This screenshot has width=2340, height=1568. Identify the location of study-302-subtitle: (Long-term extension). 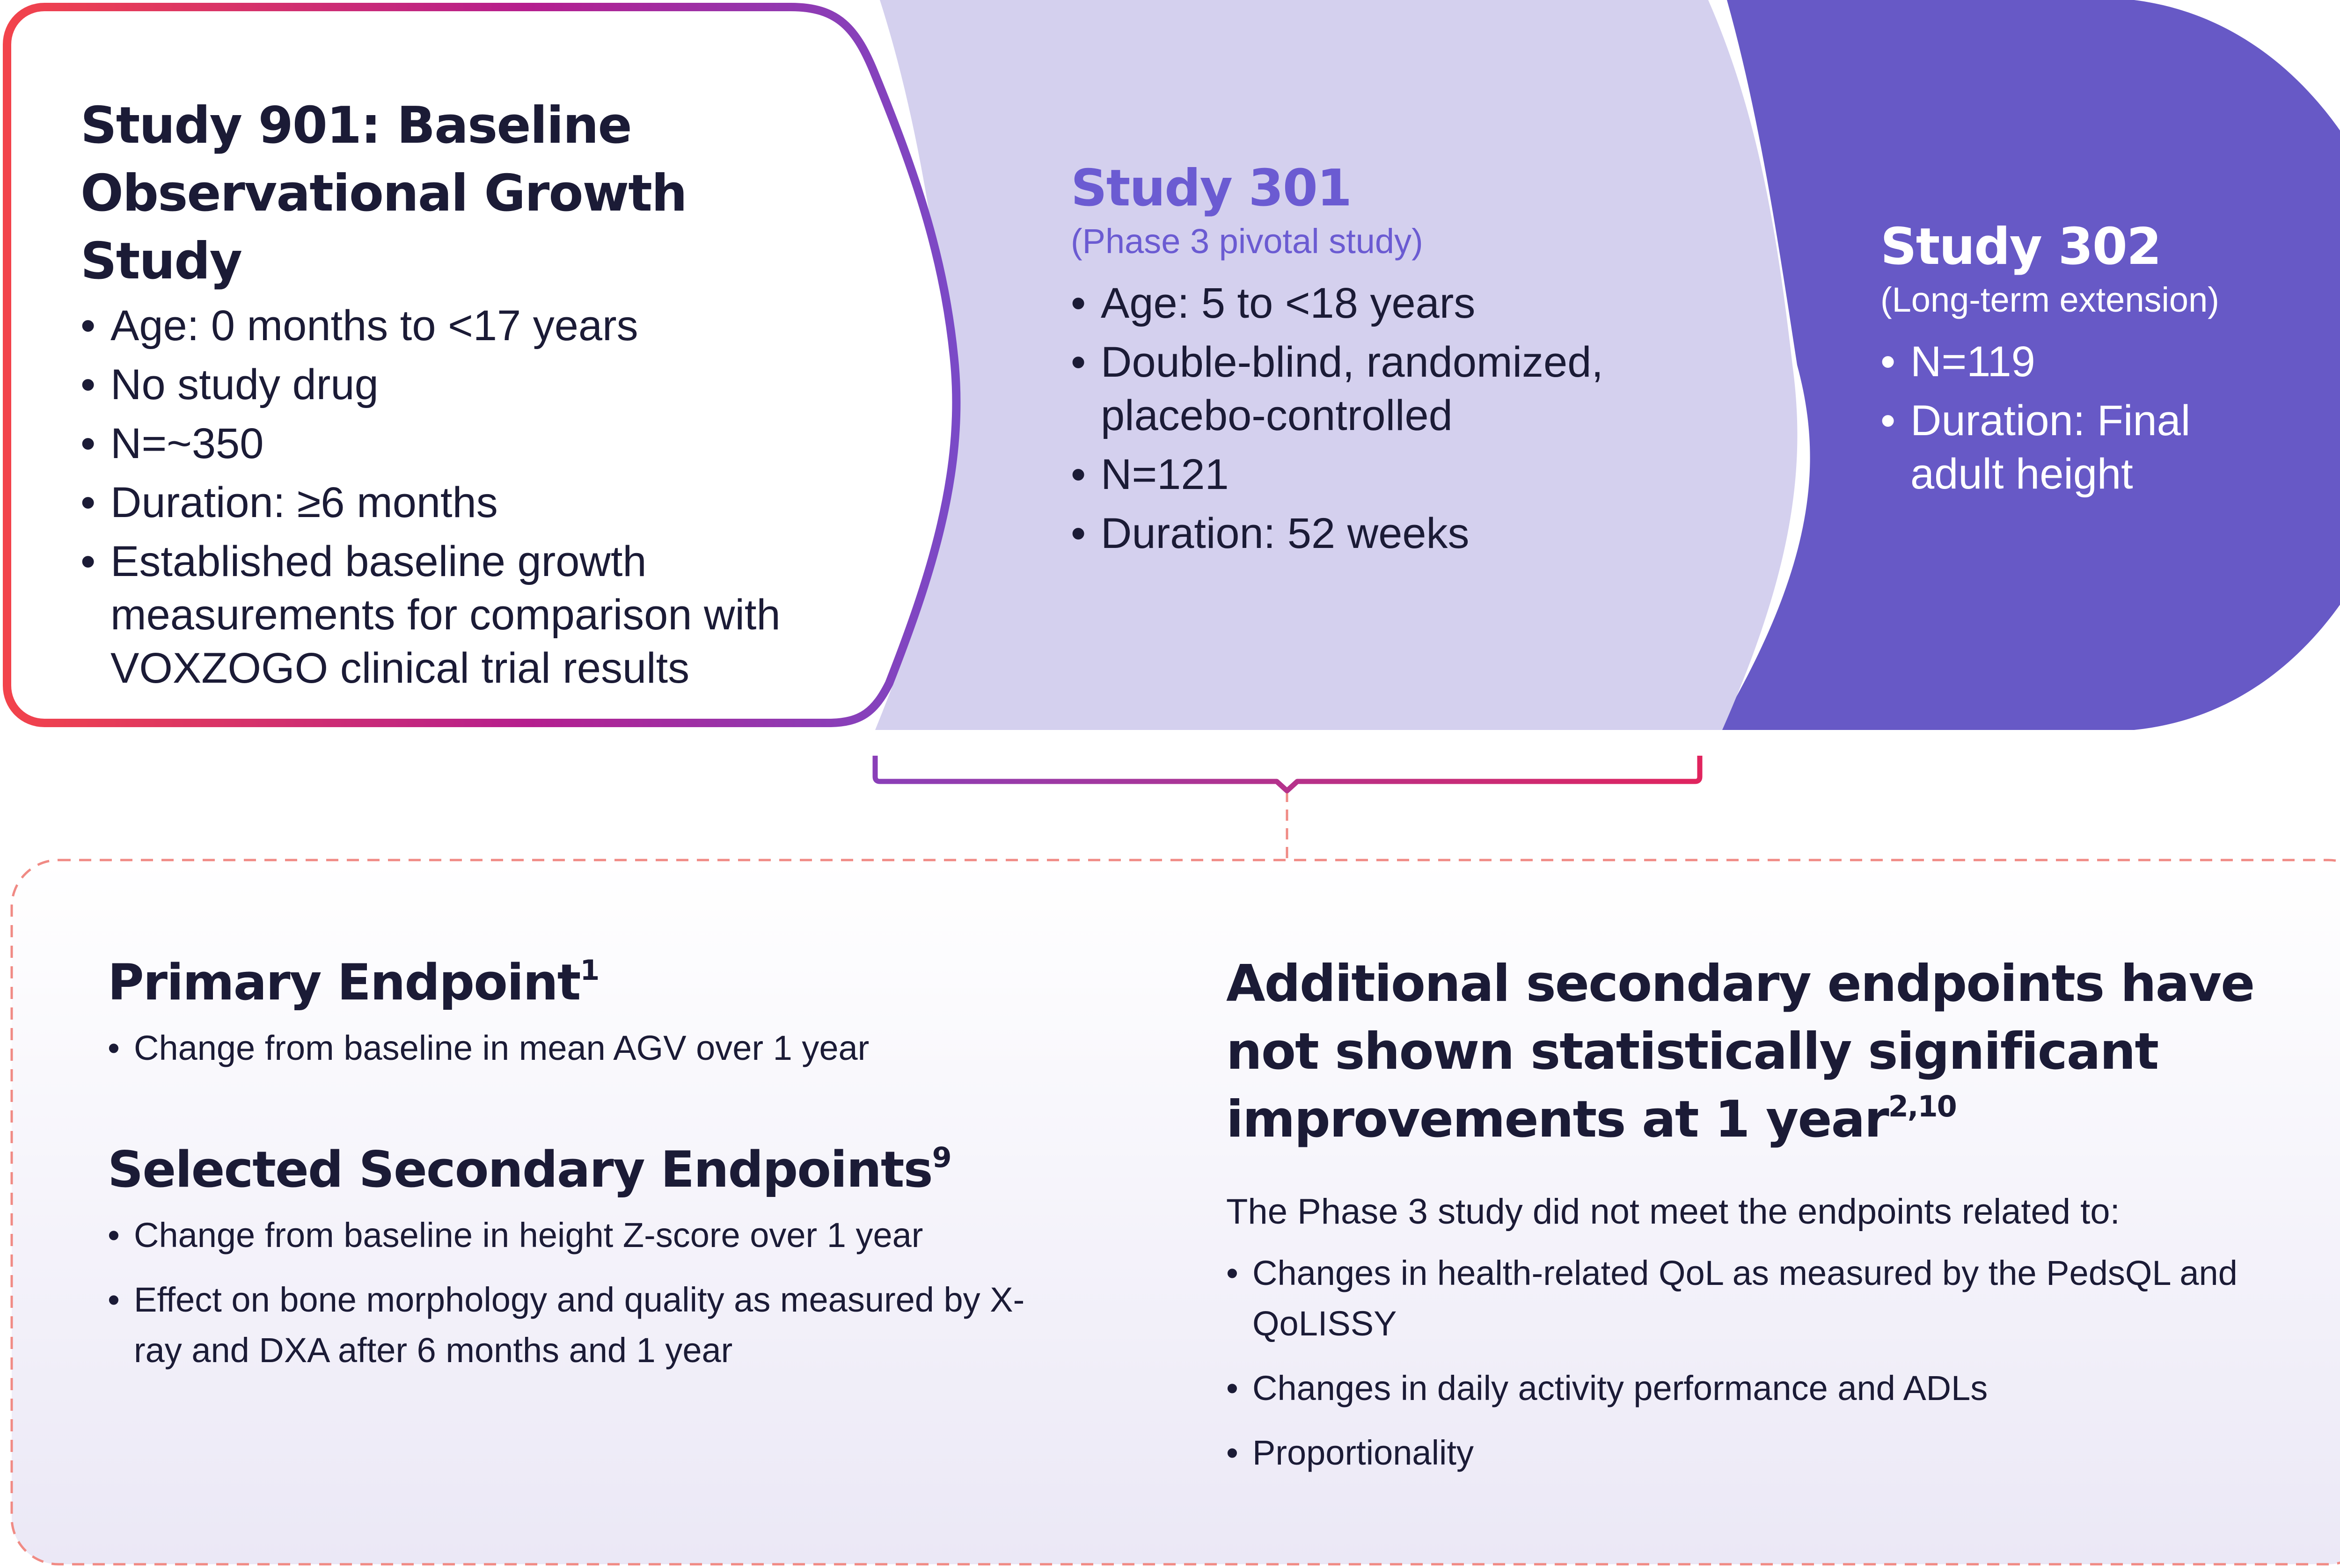
(2049, 299).